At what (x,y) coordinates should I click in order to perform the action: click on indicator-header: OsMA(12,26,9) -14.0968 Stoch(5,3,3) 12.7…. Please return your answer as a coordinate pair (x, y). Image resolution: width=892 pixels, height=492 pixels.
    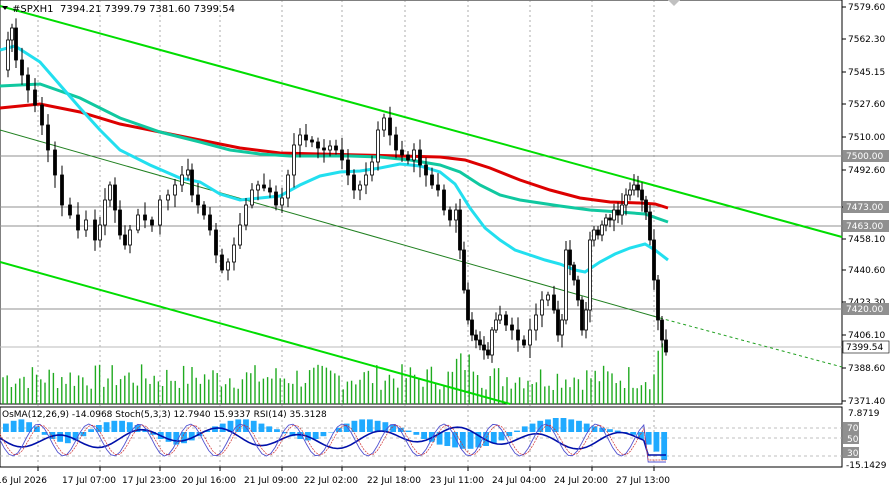
    Looking at the image, I should click on (164, 415).